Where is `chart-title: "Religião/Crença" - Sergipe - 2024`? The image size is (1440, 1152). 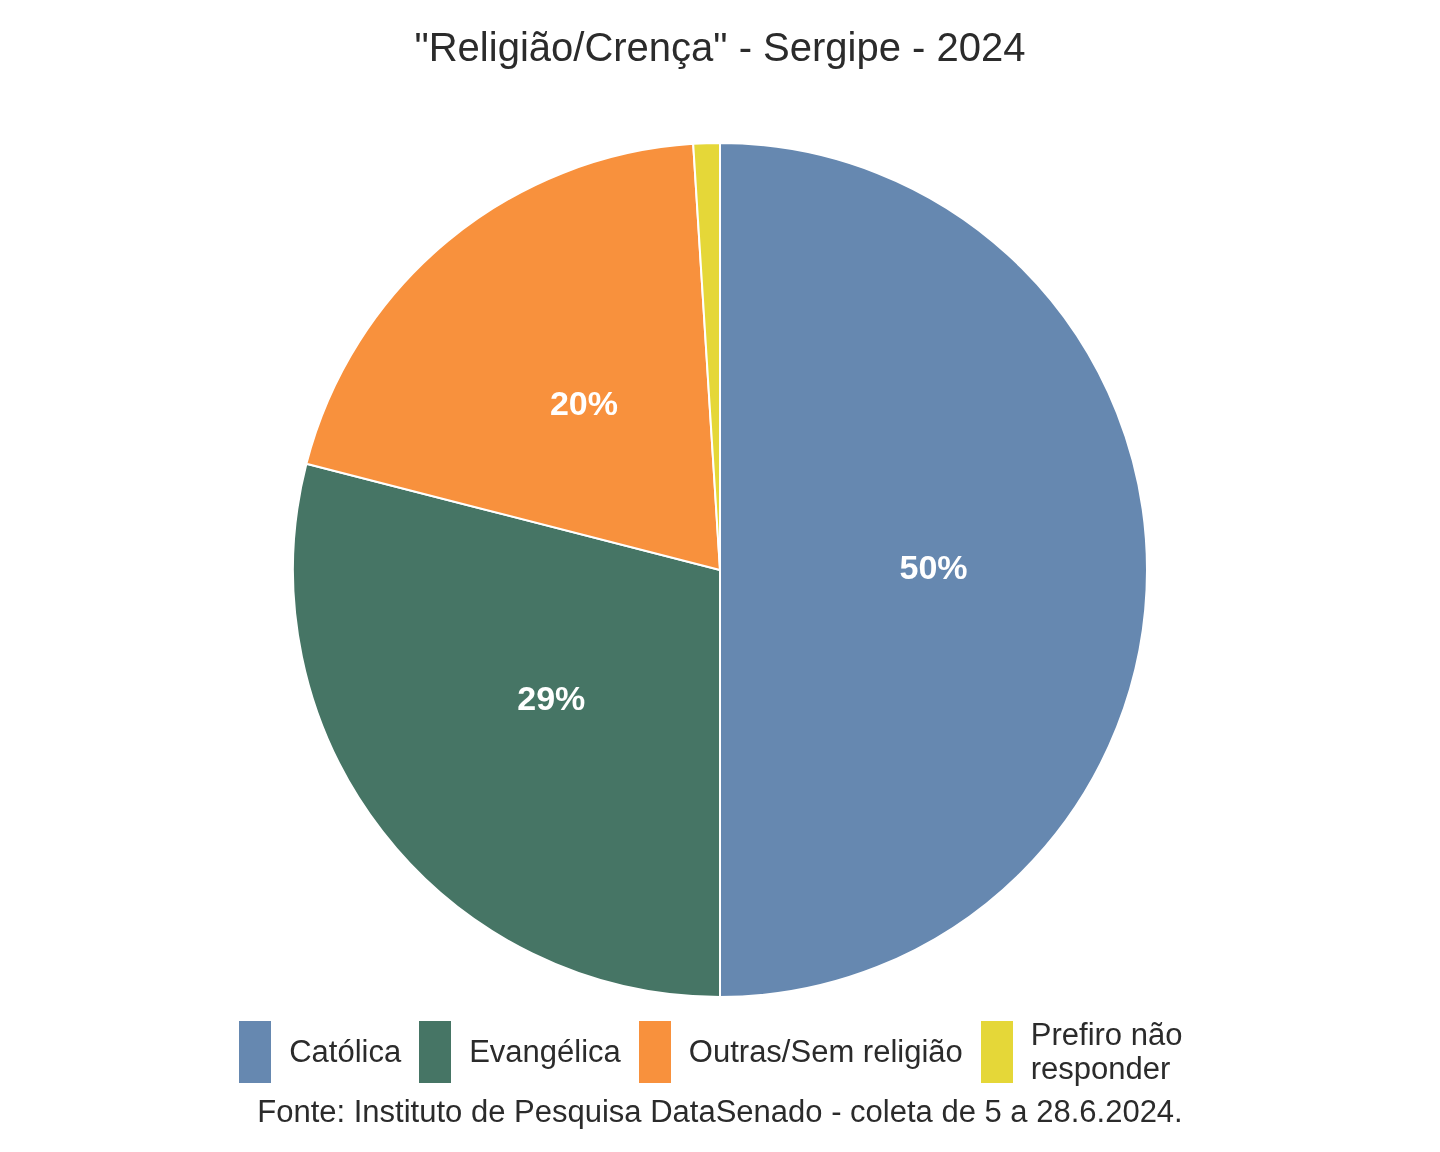 chart-title: "Religião/Crença" - Sergipe - 2024 is located at coordinates (720, 47).